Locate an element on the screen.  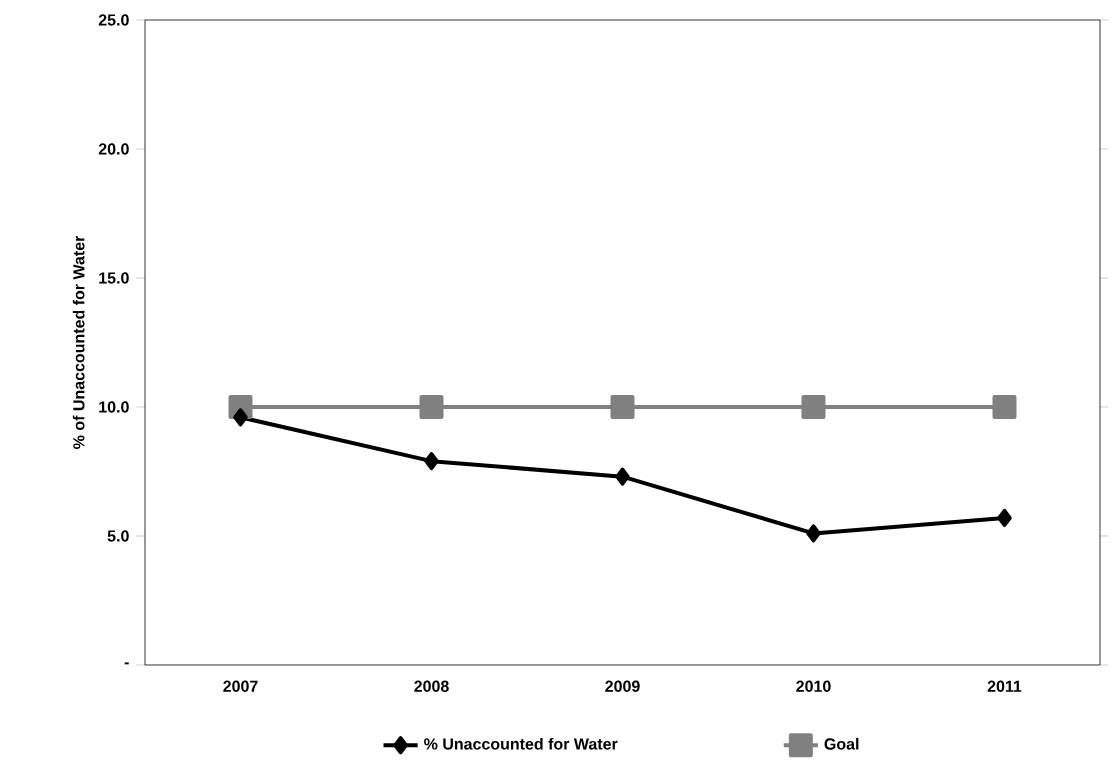
x-tick-label: 2010 is located at coordinates (813, 686).